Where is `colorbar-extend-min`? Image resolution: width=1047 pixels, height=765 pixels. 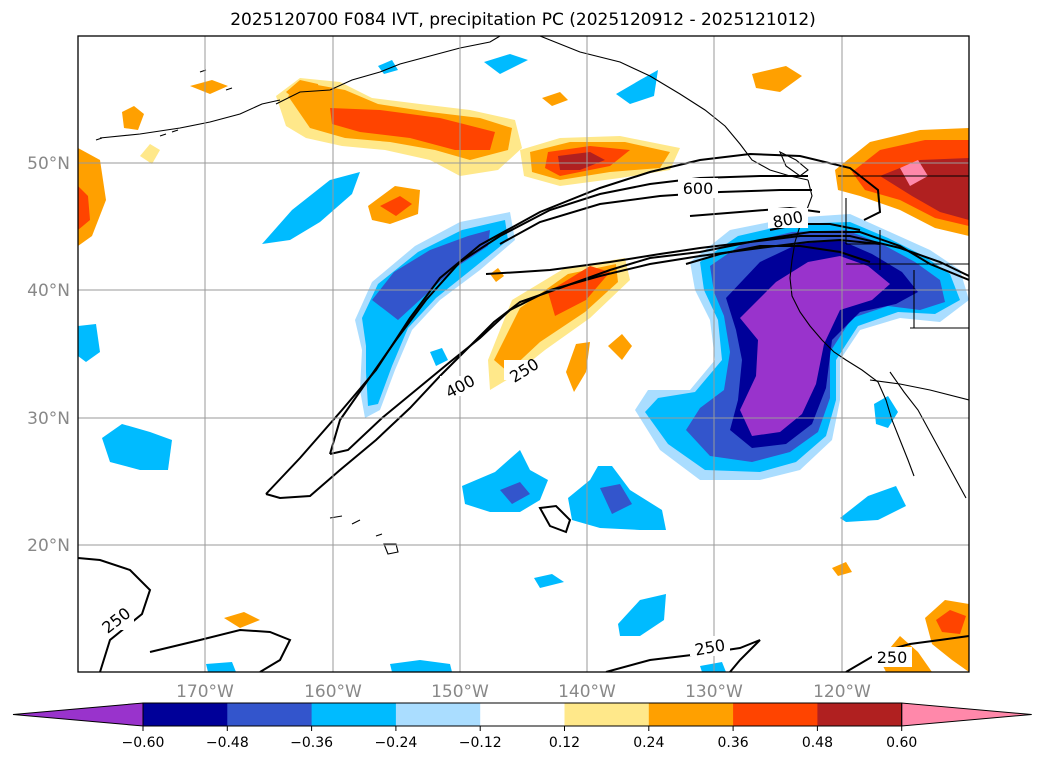
colorbar-extend-min is located at coordinates (78, 714).